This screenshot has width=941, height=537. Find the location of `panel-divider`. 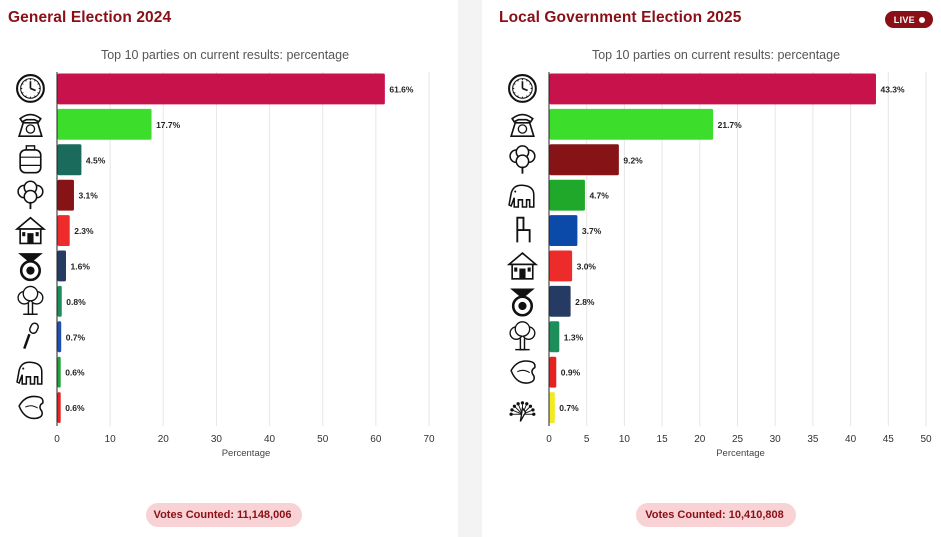

panel-divider is located at coordinates (470, 268).